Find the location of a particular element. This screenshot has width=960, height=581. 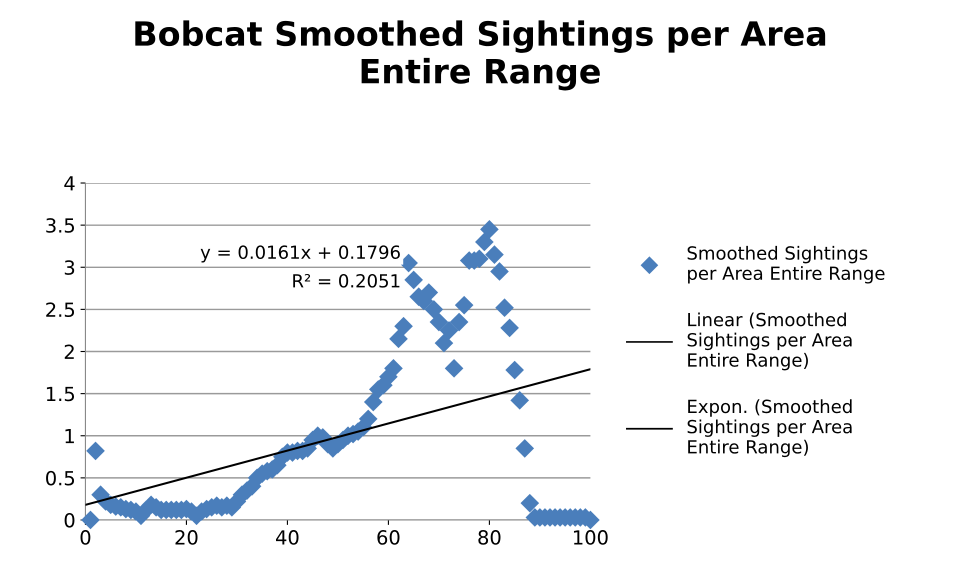

y-tick-label: 0 is located at coordinates (69, 520).